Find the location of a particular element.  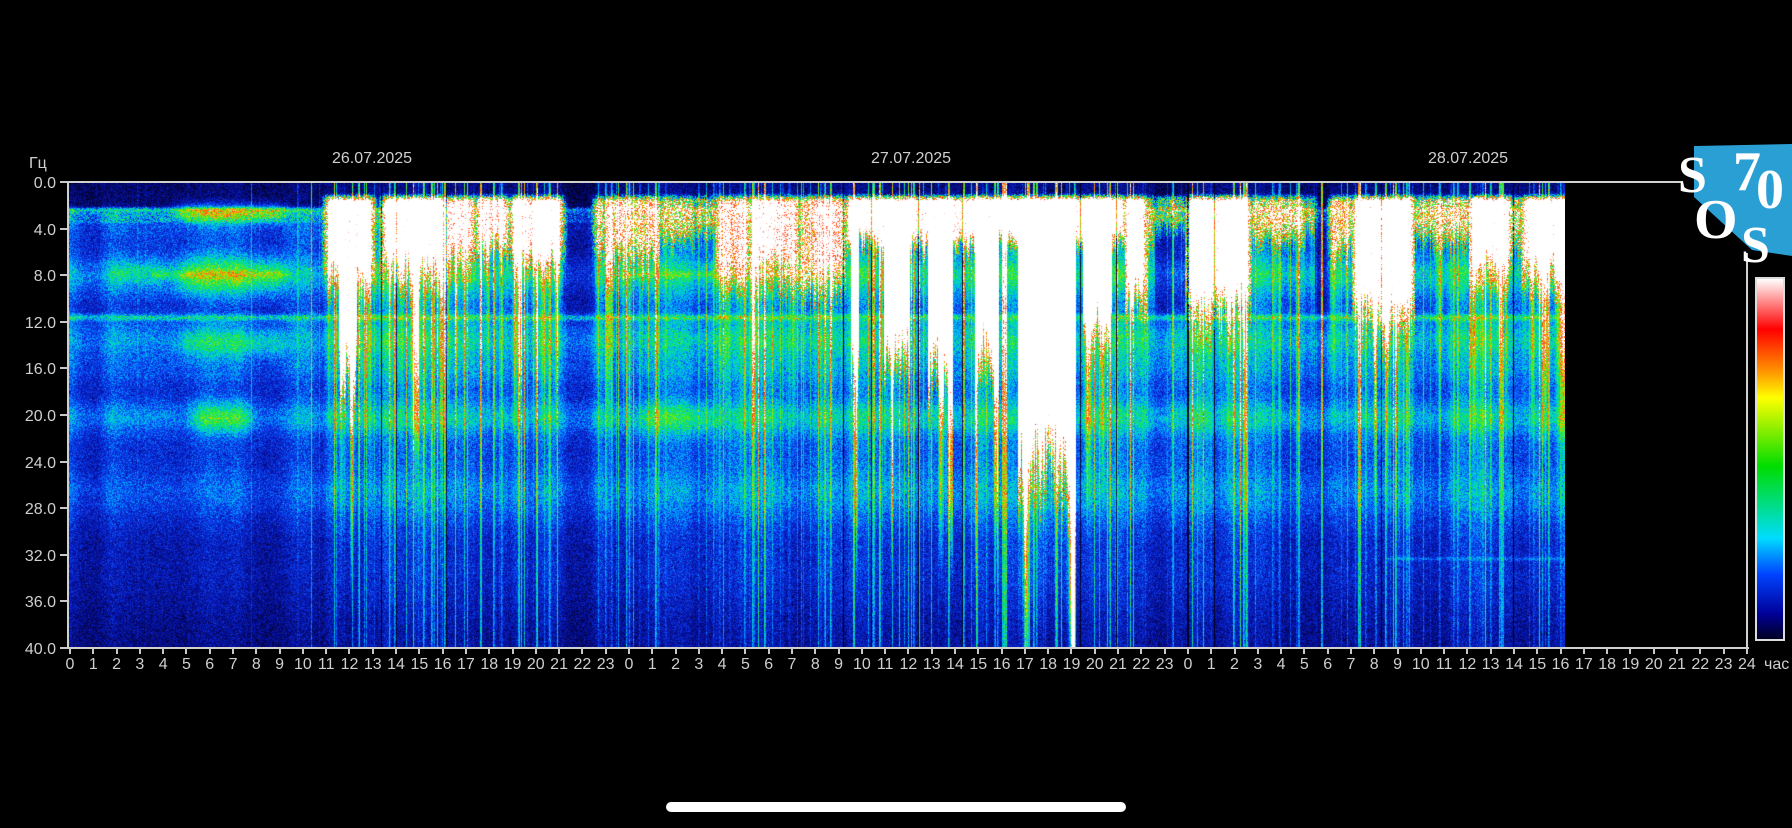

svg-text: O is located at coordinates (1716, 220).